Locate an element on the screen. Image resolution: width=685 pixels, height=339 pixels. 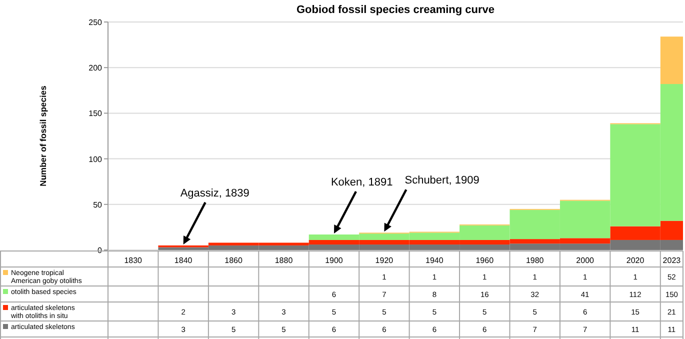
x-tick-label: 1960 is located at coordinates (485, 260).